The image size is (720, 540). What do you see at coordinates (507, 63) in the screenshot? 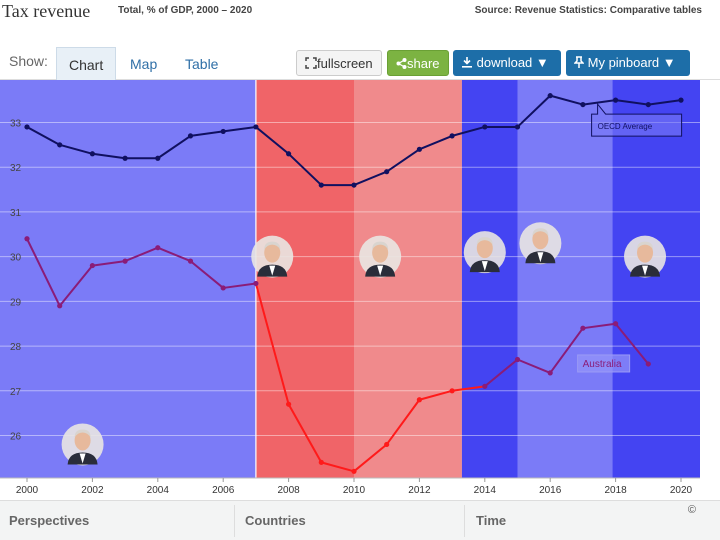
I see `download-button: download ▼` at bounding box center [507, 63].